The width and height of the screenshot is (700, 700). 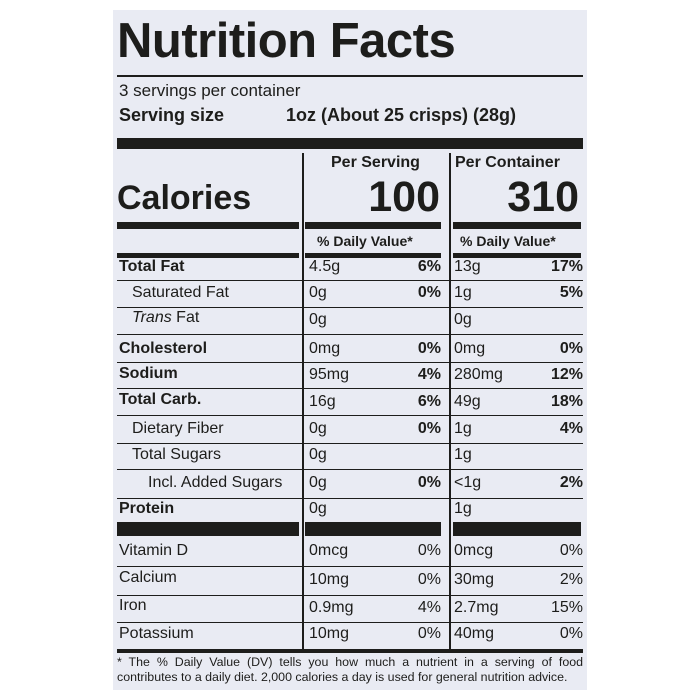 I want to click on container-dv: 12%, so click(x=566, y=374).